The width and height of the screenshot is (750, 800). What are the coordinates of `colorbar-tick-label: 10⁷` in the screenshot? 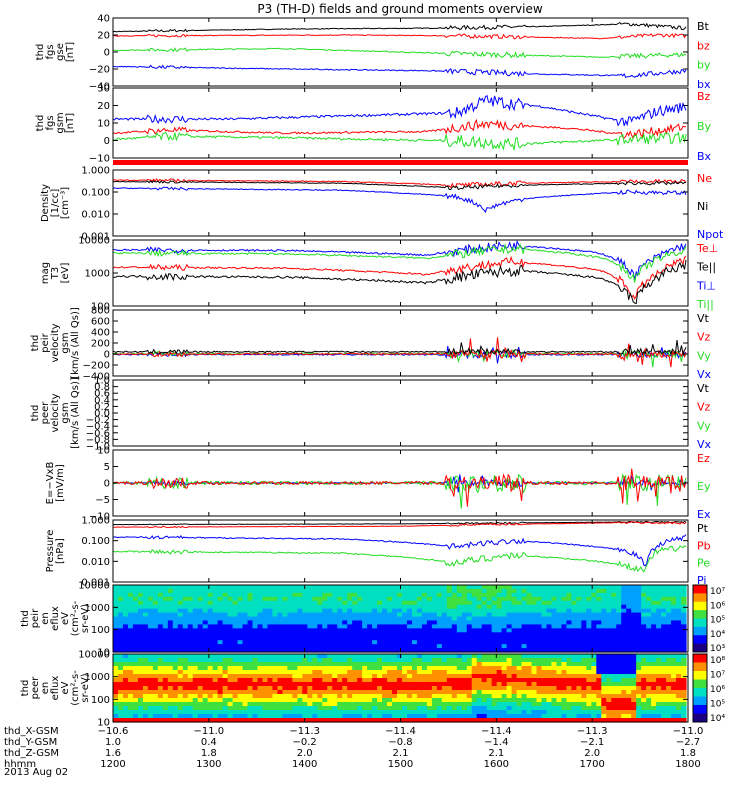 It's located at (717, 676).